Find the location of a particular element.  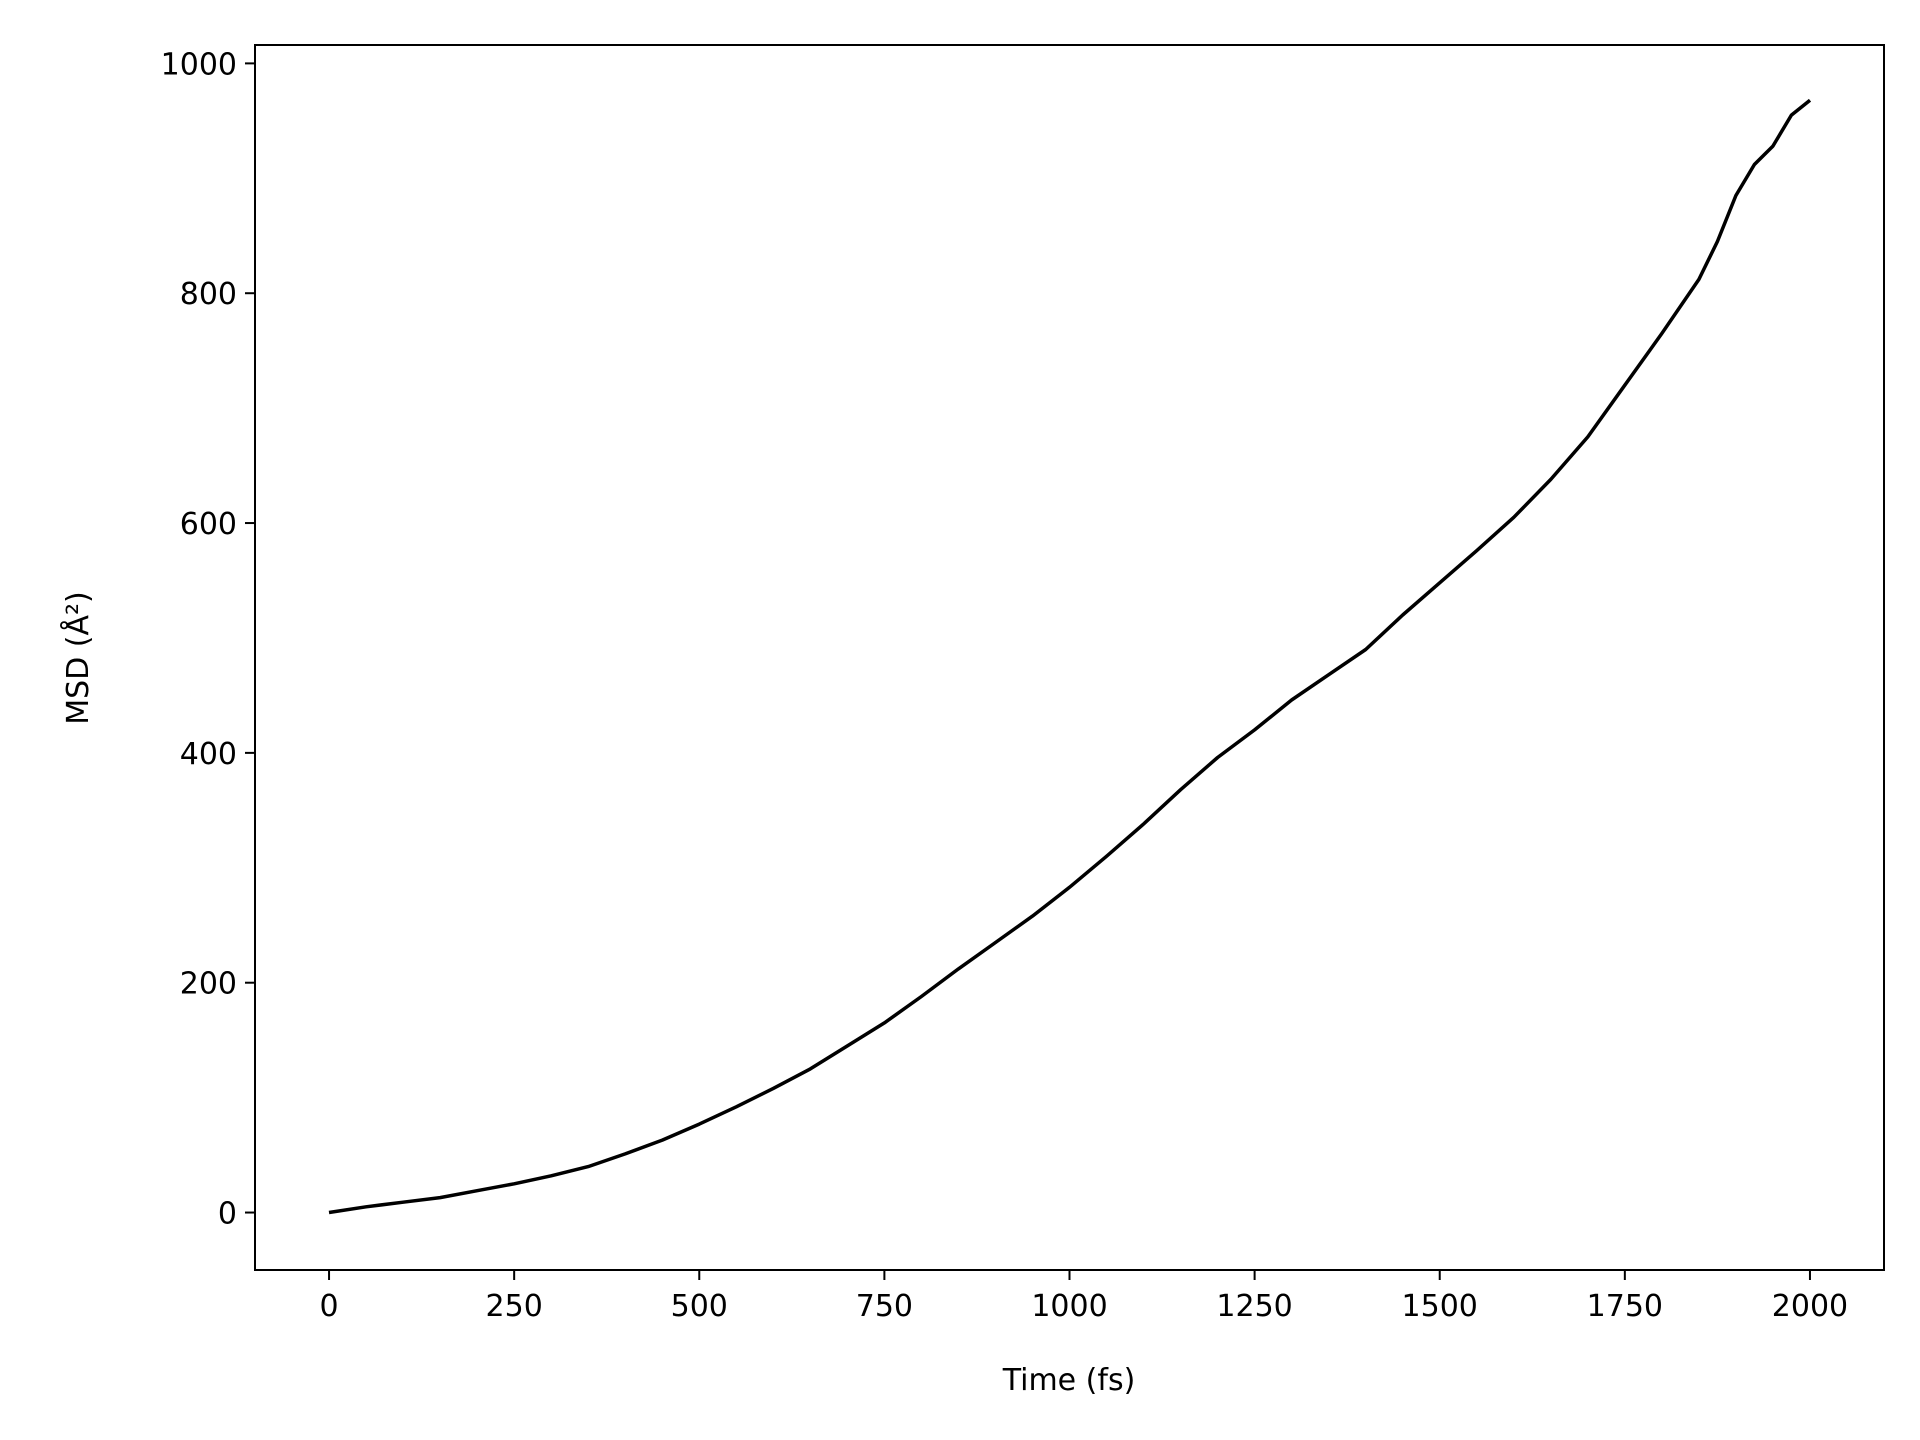

x-axis-ticks: 0 250 500 750 1000 1250 1500 1750 2000 is located at coordinates (1083, 1297).